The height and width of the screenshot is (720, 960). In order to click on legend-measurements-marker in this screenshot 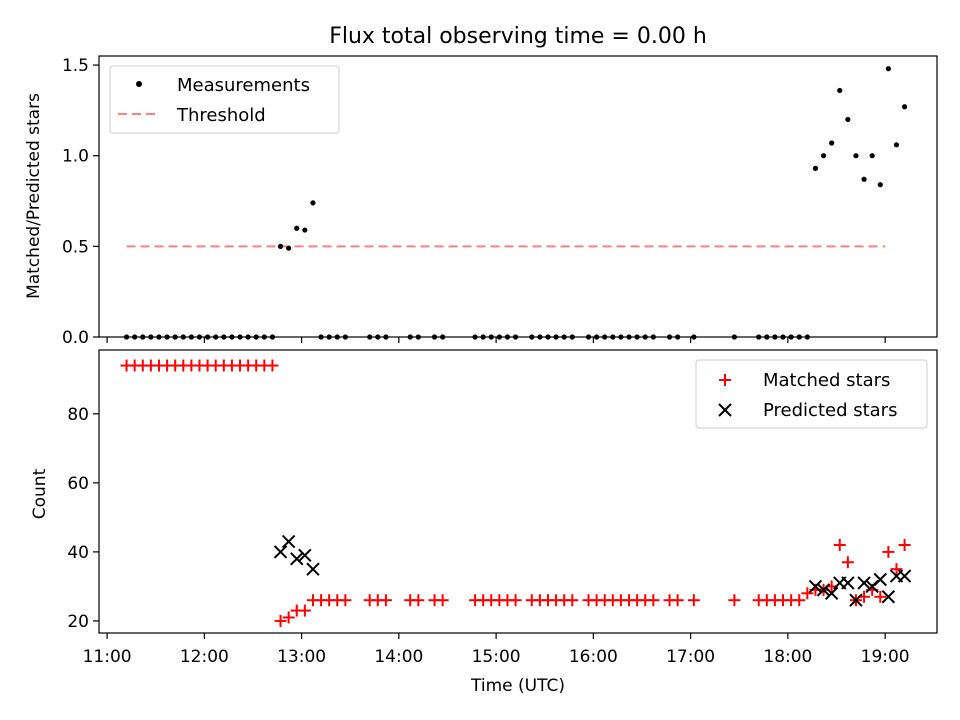, I will do `click(139, 84)`.